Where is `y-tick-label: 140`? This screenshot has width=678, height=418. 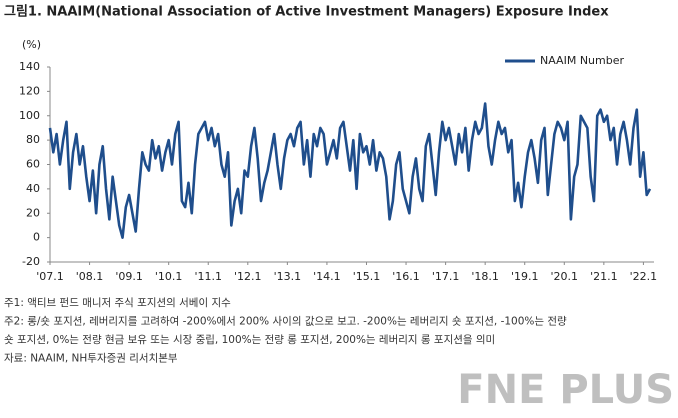
y-tick-label: 140 is located at coordinates (29, 66).